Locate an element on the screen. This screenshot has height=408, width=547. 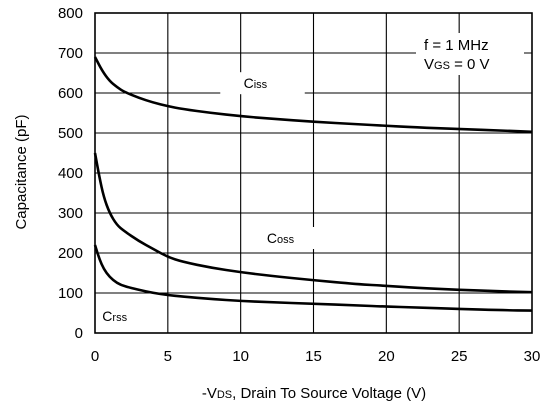
series-label-ciss: Ciss is located at coordinates (256, 83).